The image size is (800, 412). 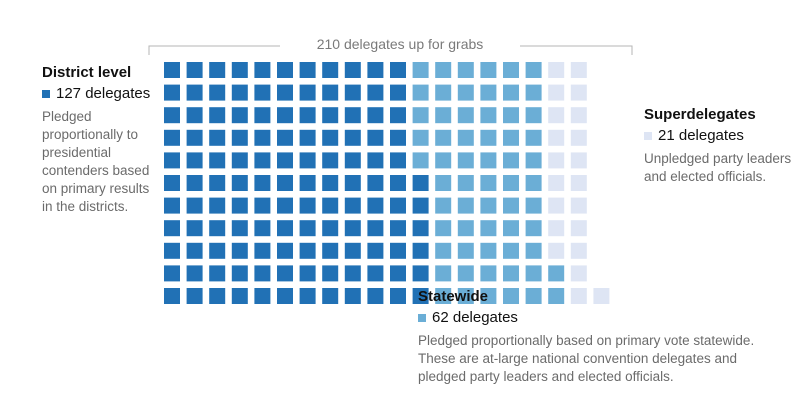 What do you see at coordinates (453, 296) in the screenshot?
I see `statewide-title: Statewide` at bounding box center [453, 296].